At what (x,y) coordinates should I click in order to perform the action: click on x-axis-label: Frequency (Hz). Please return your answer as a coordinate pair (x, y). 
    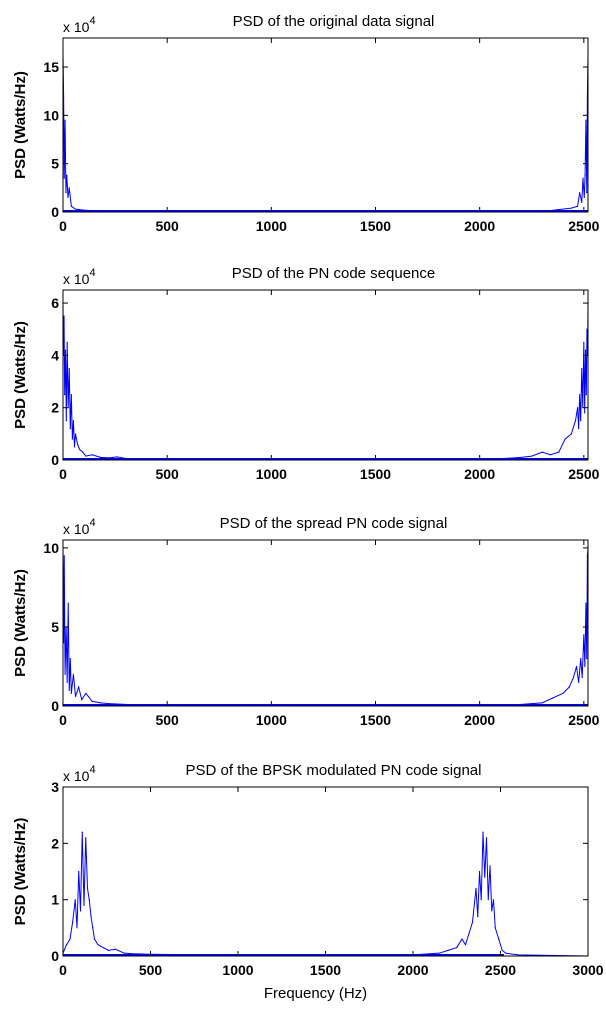
    Looking at the image, I should click on (315, 993).